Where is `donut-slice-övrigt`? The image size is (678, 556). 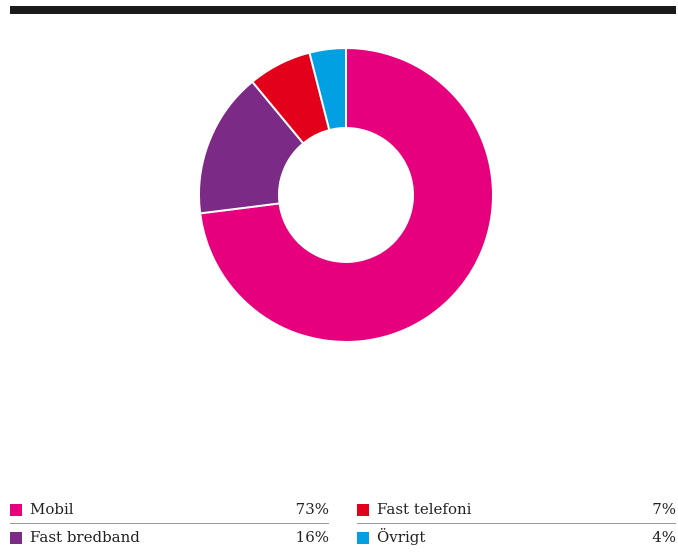 donut-slice-övrigt is located at coordinates (327, 89).